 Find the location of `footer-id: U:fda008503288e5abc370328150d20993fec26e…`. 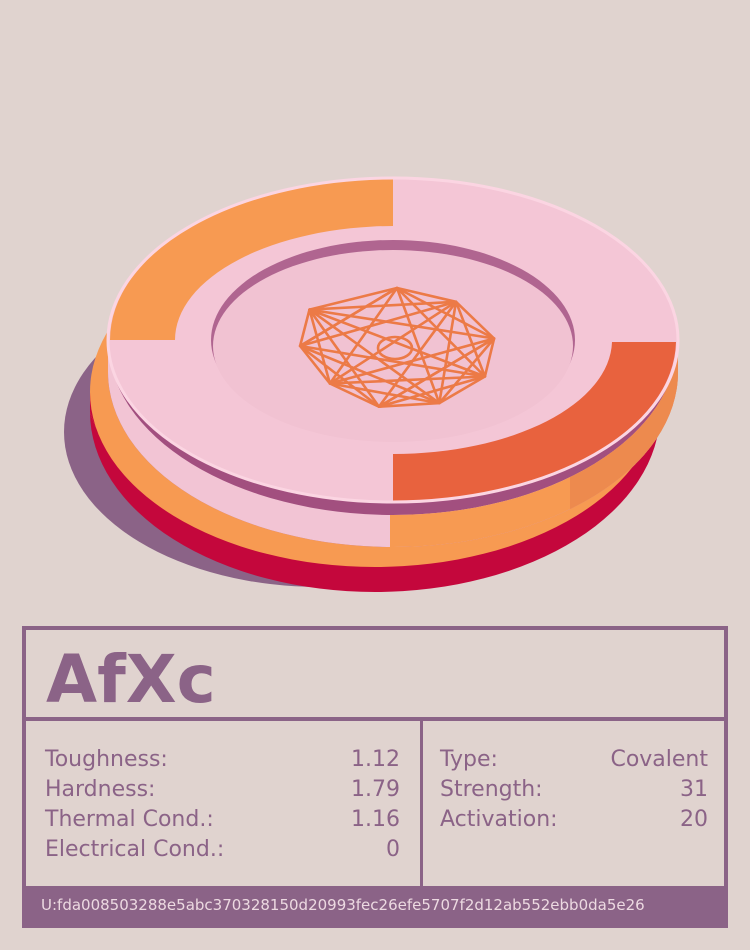

footer-id: U:fda008503288e5abc370328150d20993fec26e… is located at coordinates (343, 905).